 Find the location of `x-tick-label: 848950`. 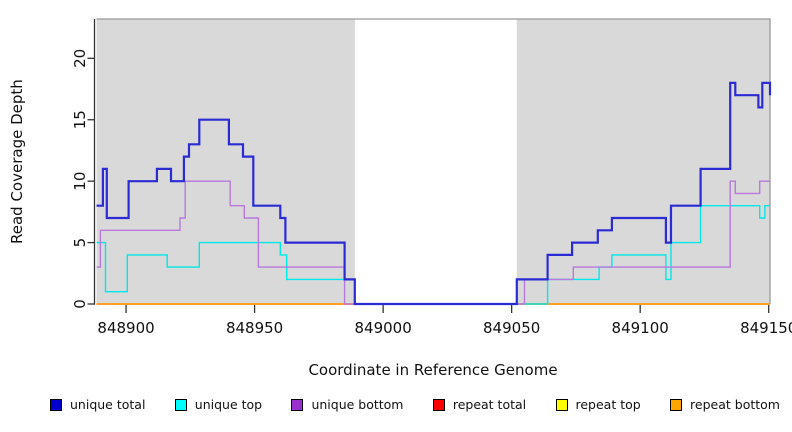

x-tick-label: 848950 is located at coordinates (254, 328).